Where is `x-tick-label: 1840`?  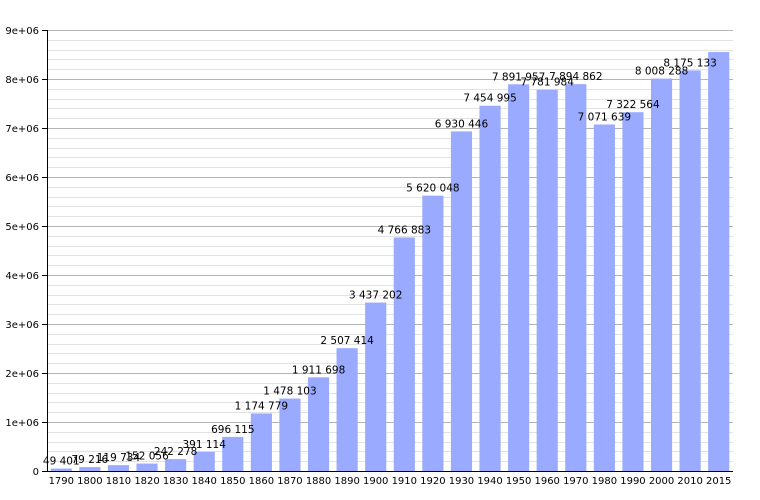
x-tick-label: 1840 is located at coordinates (203, 481).